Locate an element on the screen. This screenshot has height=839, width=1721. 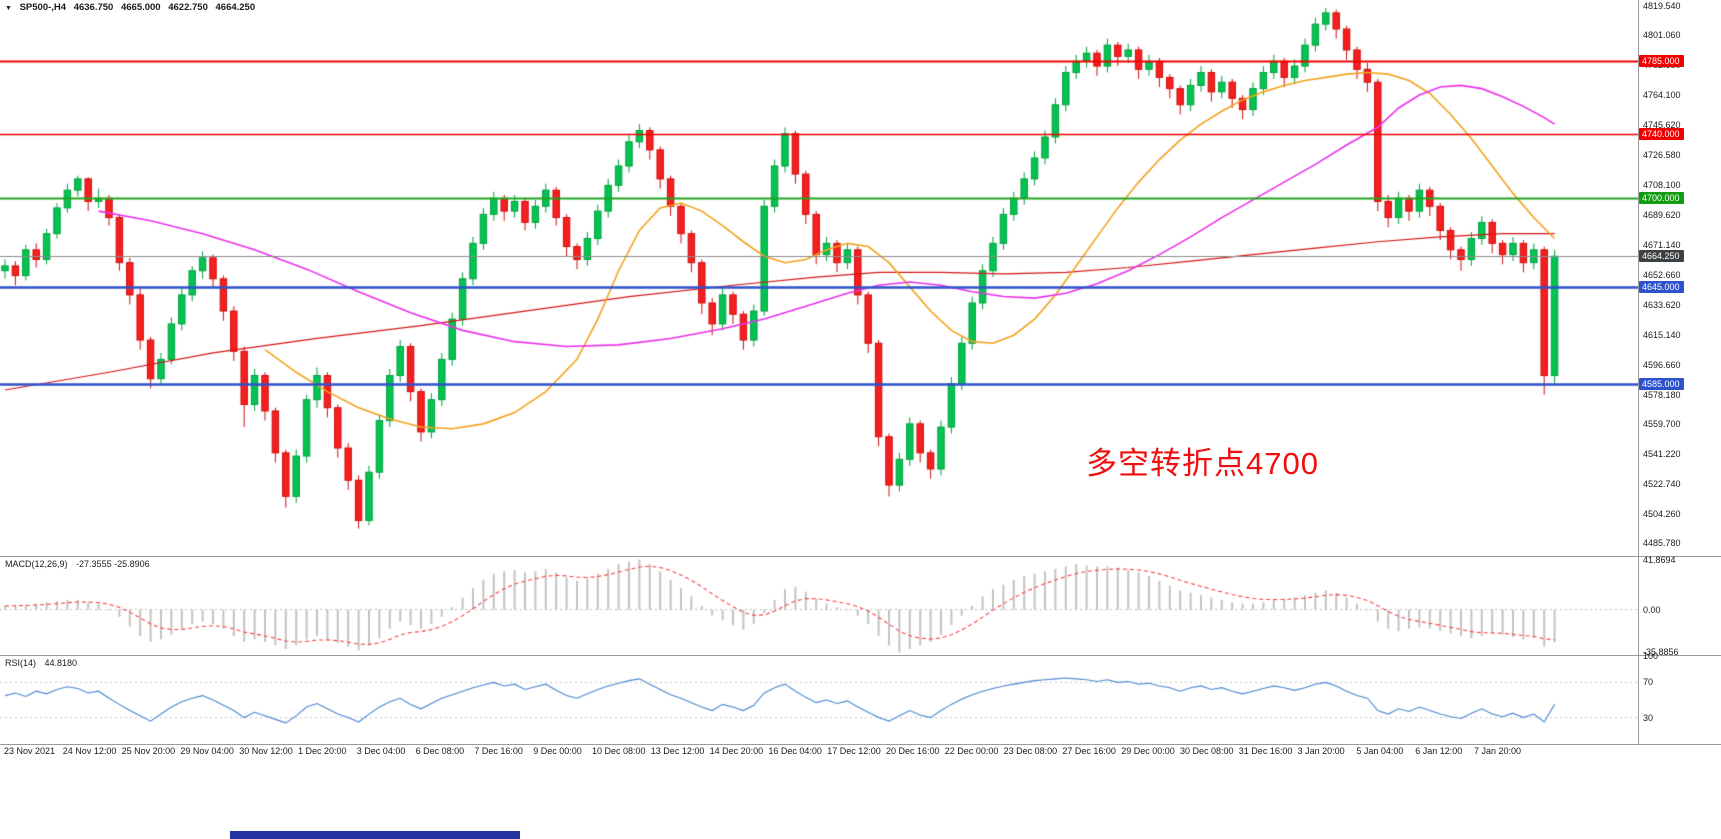
time-label: 3 Jan 20:00 is located at coordinates (1321, 751).